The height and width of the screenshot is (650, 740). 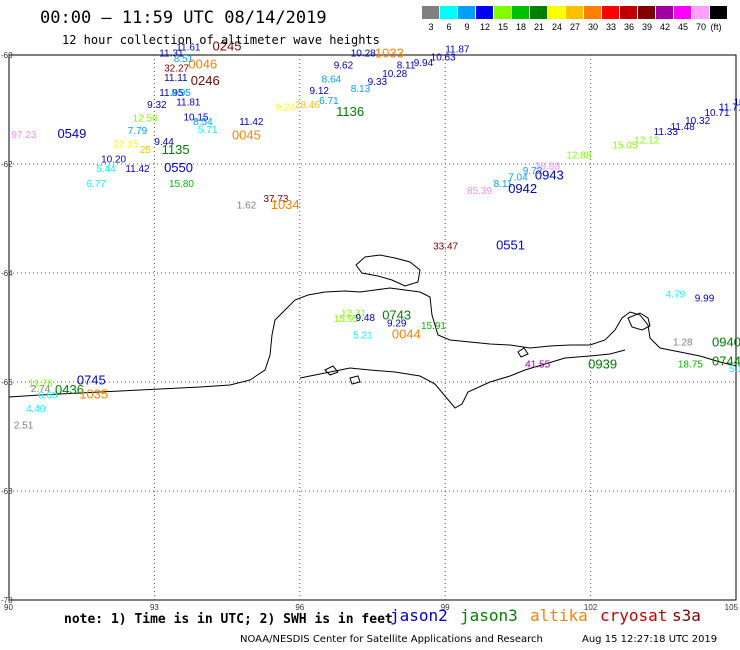 I want to click on wave-height-value: 8.13, so click(x=361, y=89).